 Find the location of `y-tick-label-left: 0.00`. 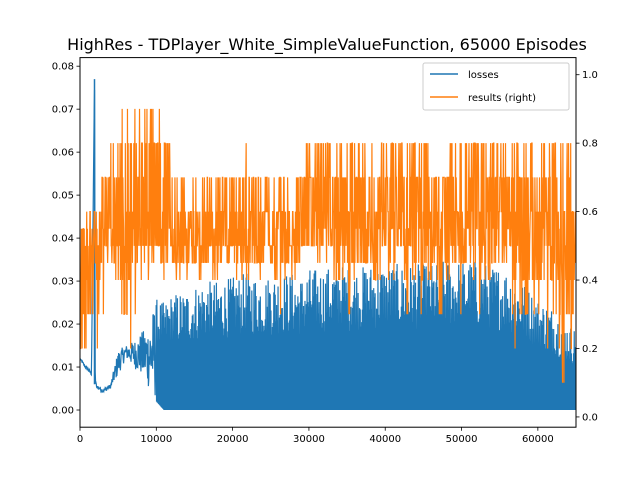

y-tick-label-left: 0.00 is located at coordinates (63, 411).